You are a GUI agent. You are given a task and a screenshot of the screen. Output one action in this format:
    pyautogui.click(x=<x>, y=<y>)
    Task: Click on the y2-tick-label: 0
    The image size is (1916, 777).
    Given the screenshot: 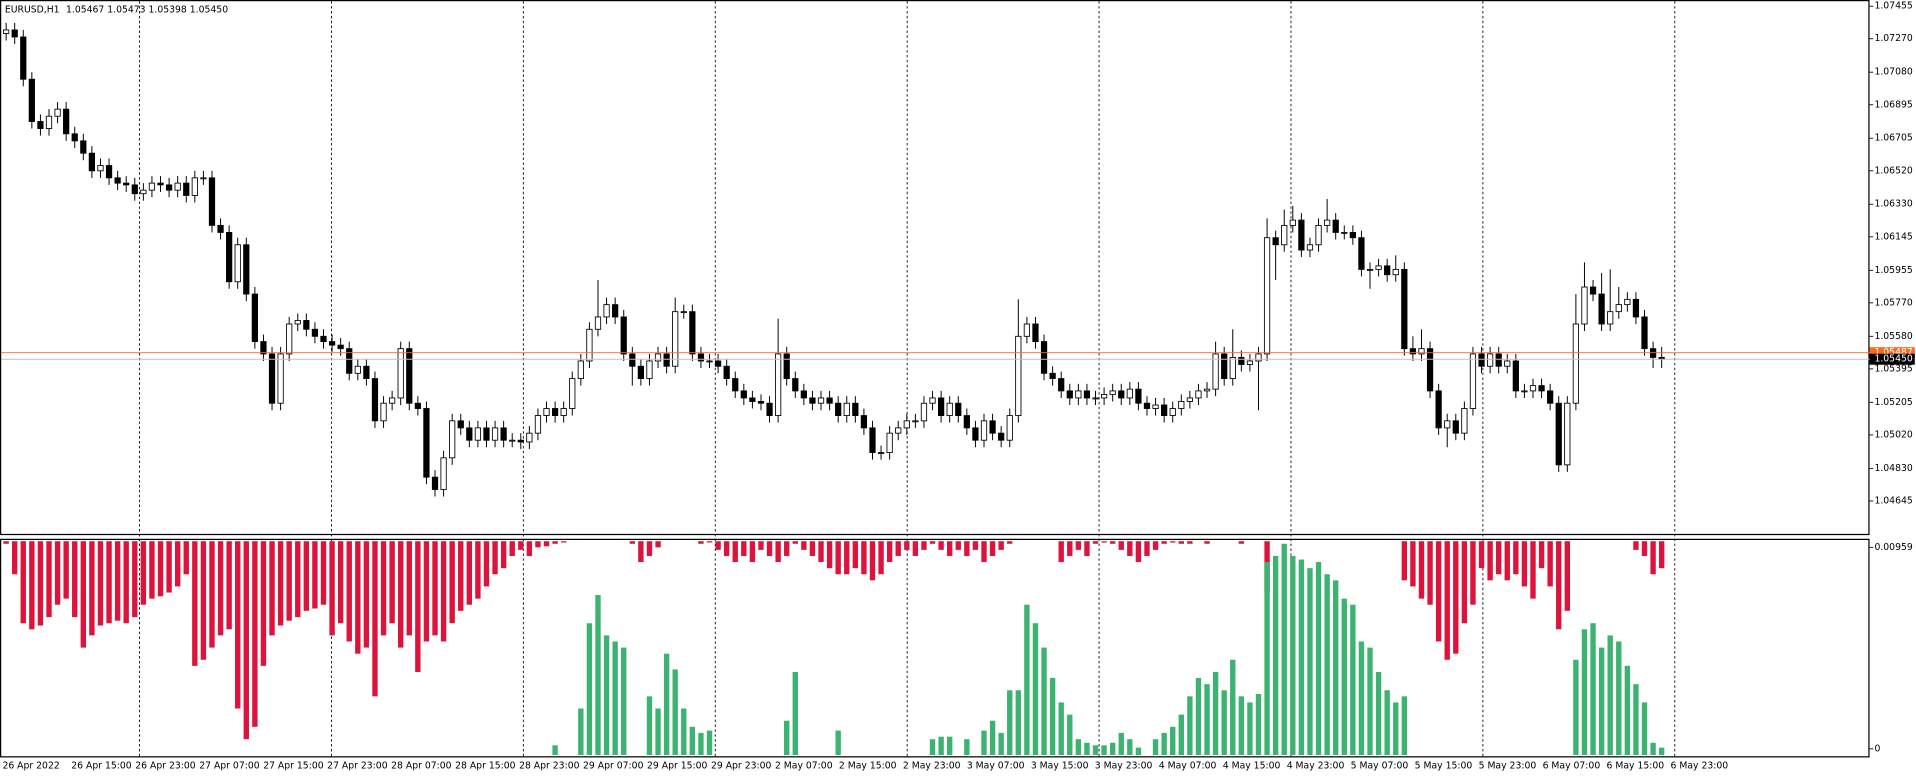 What is the action you would take?
    pyautogui.click(x=1877, y=748)
    